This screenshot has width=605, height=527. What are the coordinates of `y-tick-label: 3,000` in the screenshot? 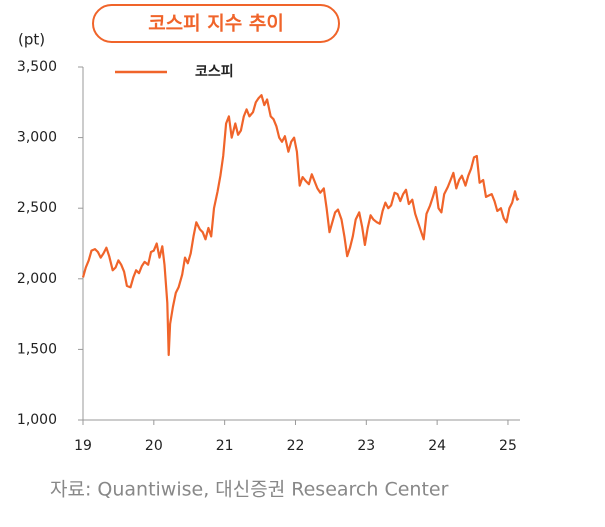 It's located at (37, 138).